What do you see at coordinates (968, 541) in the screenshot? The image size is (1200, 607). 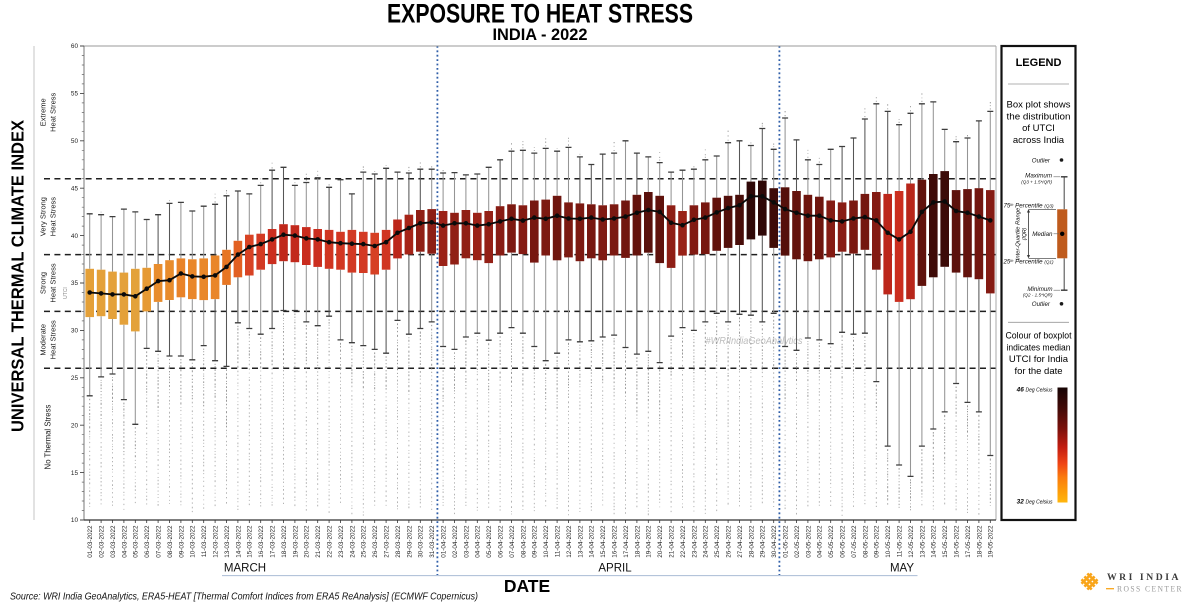 I see `svg-text: 17-05-2022` at bounding box center [968, 541].